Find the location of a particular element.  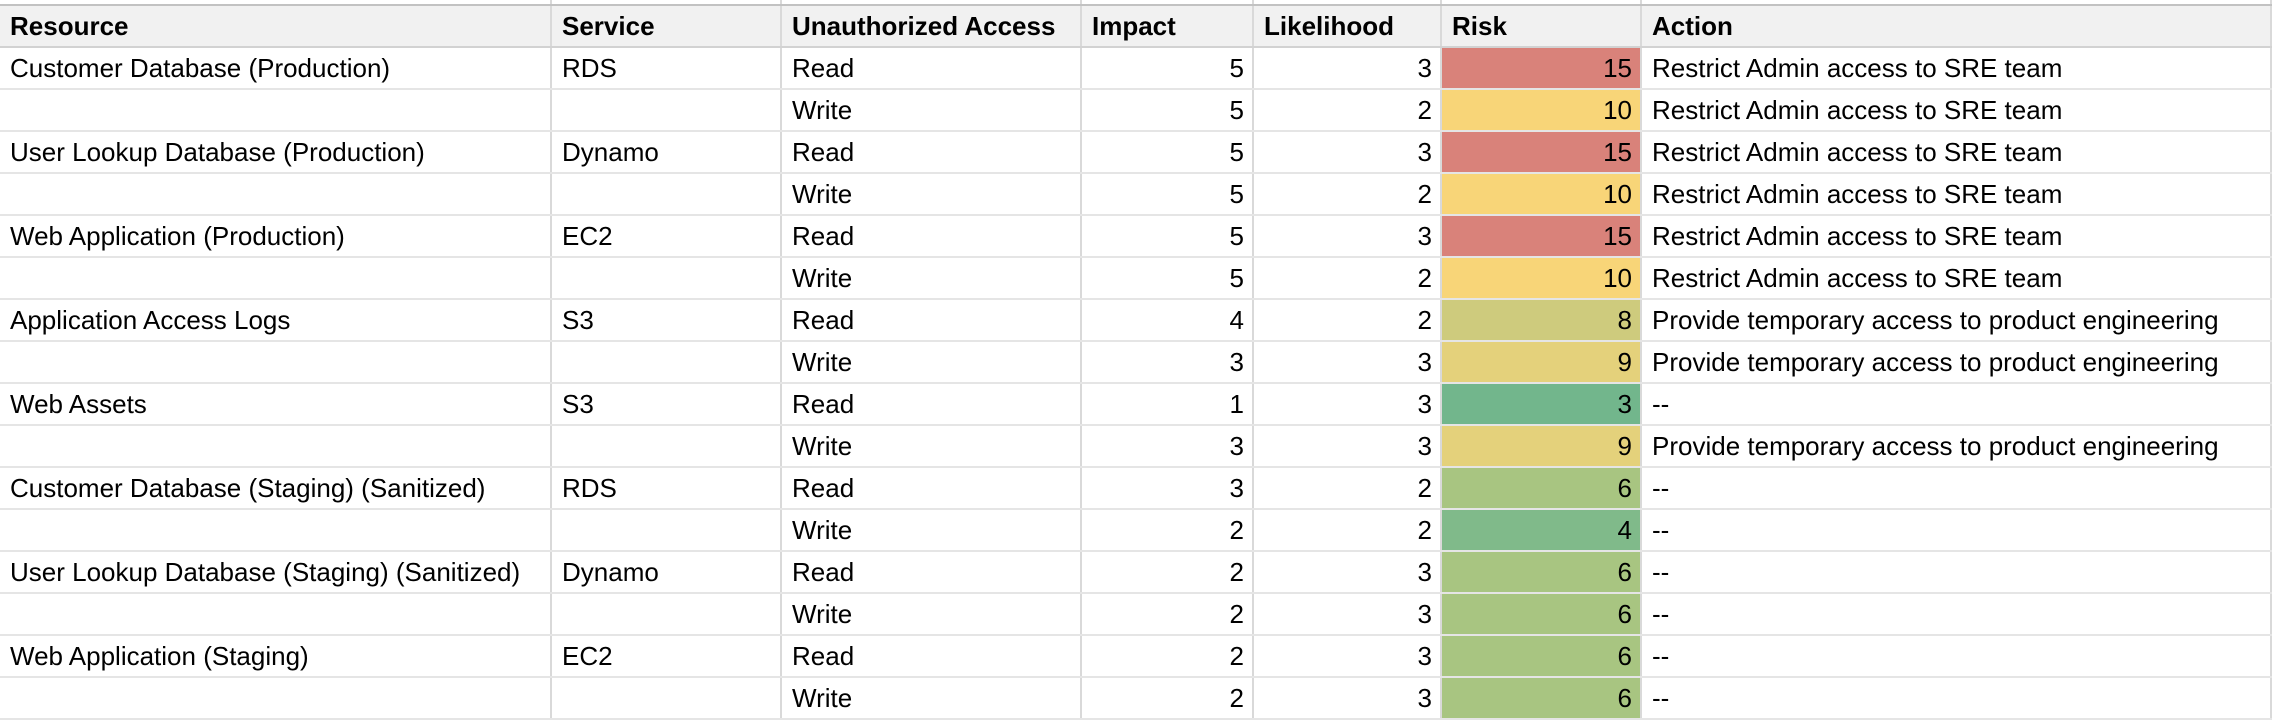

column-header-impact: Impact is located at coordinates (1167, 26).